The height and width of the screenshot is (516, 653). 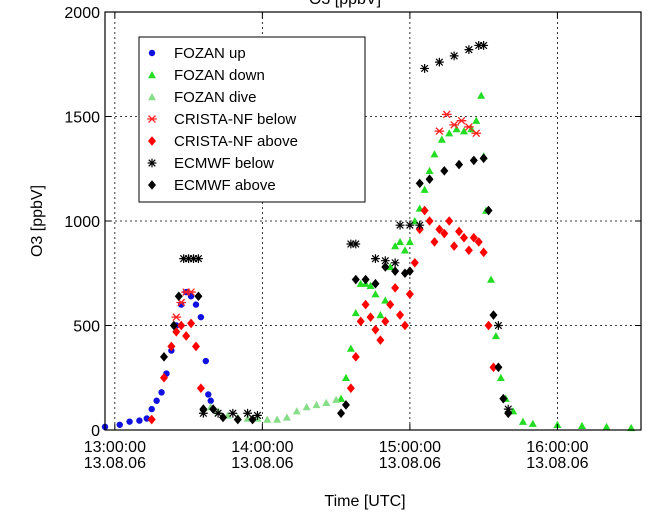 I want to click on y-tick-label: 2000, so click(x=82, y=13).